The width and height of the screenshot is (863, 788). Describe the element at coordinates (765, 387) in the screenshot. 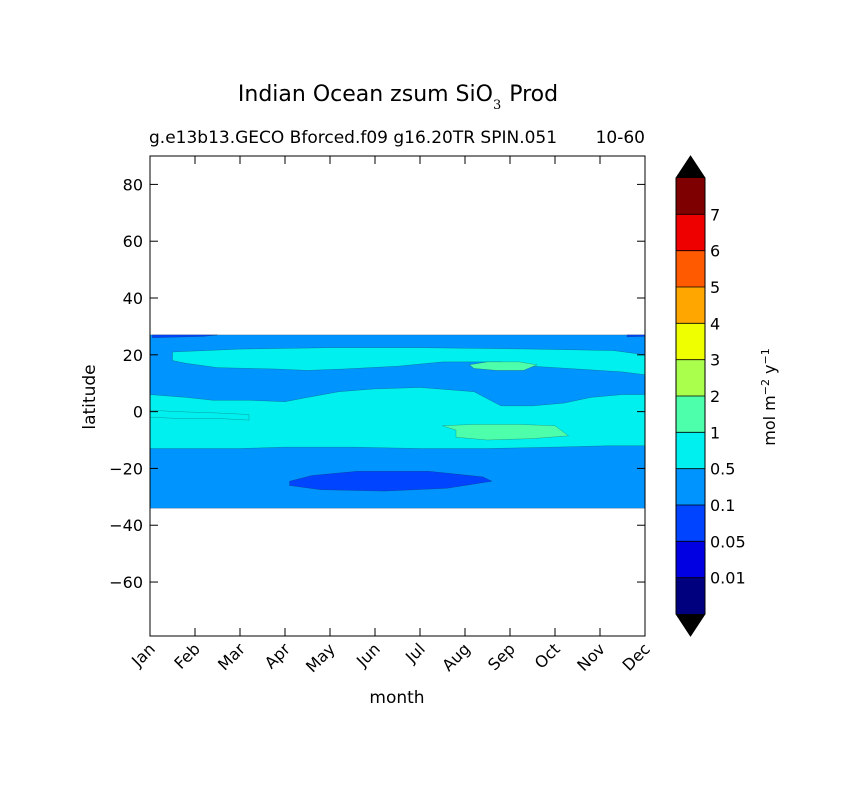

I see `colorbar-label-exp1: −2` at that location.